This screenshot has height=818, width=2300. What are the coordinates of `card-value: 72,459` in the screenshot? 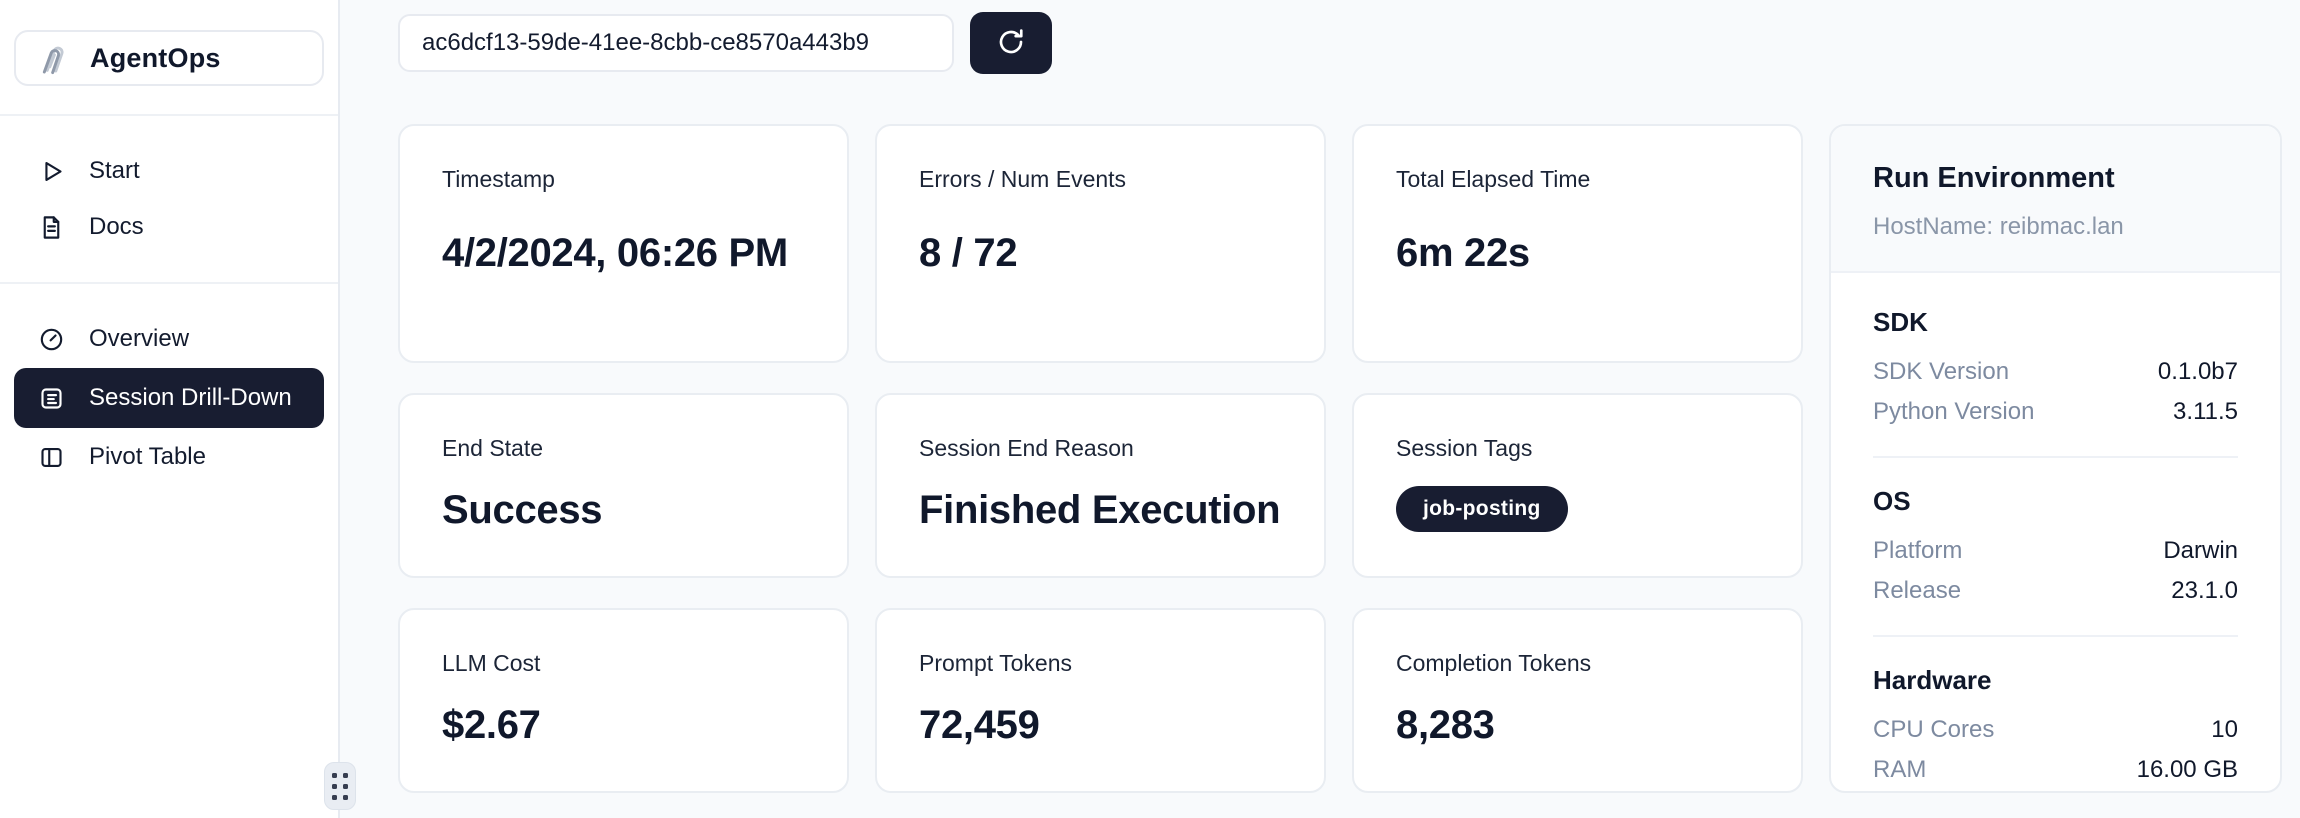 It's located at (979, 725).